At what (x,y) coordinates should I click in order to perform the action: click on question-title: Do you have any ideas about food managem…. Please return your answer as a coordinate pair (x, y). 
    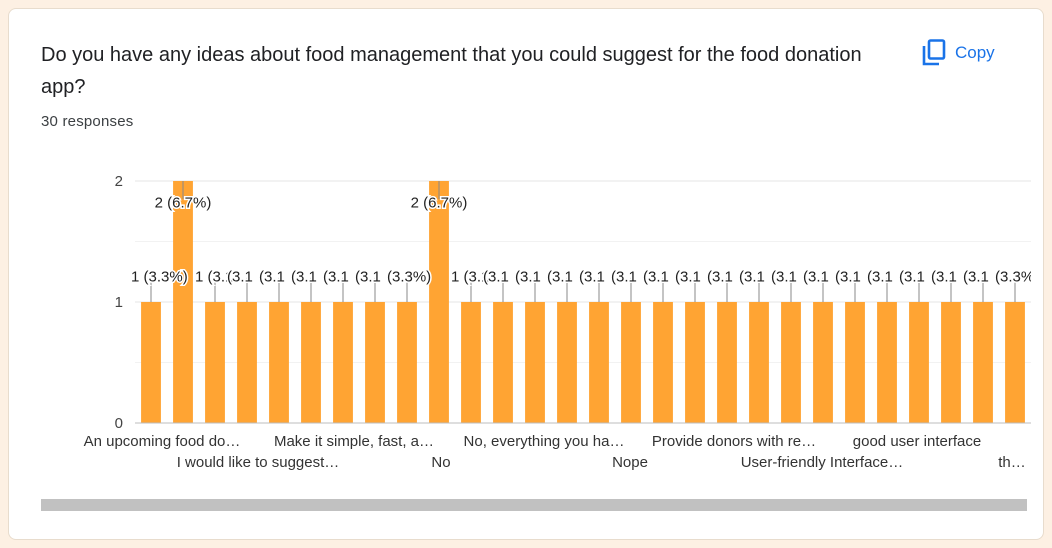
    Looking at the image, I should click on (451, 71).